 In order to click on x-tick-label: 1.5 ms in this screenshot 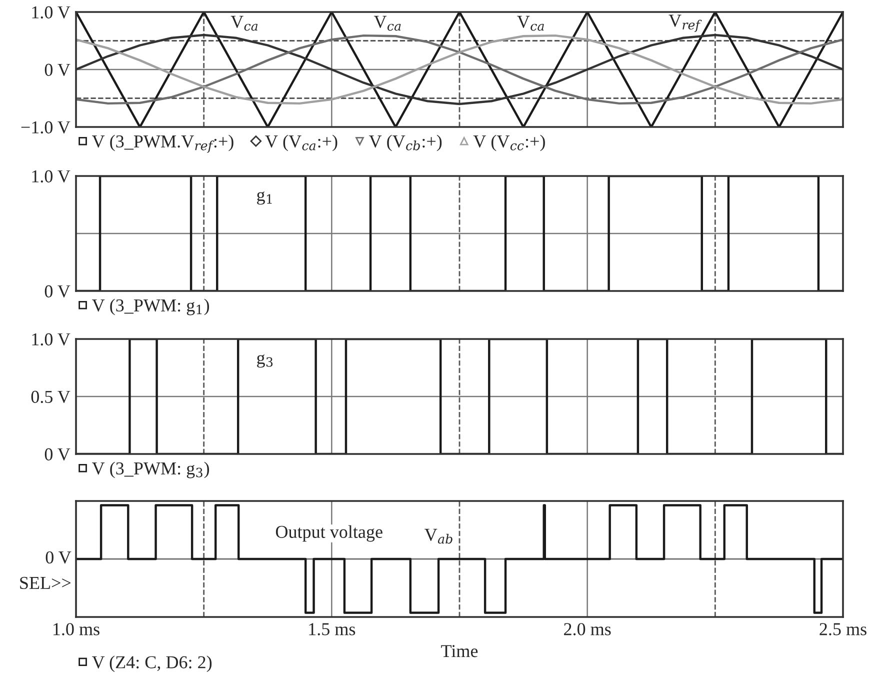, I will do `click(332, 629)`.